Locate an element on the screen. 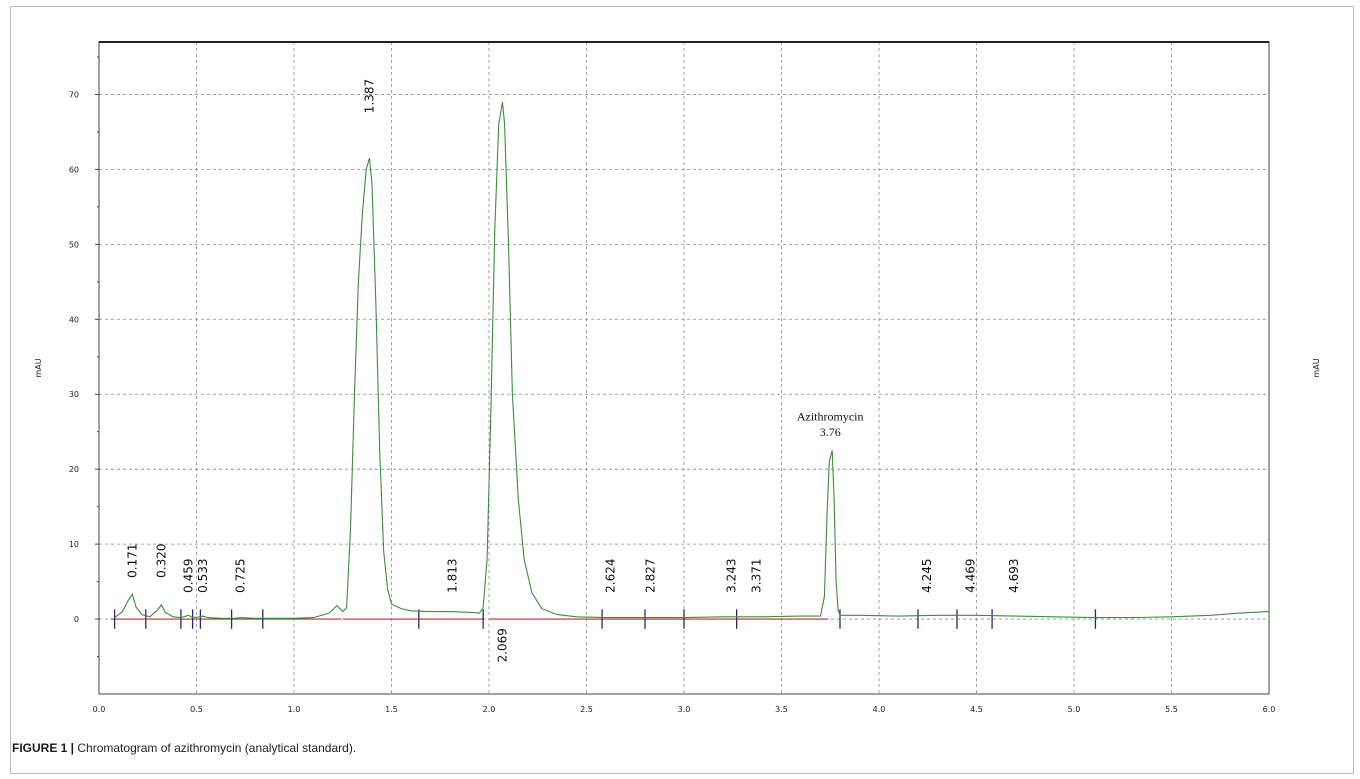 The height and width of the screenshot is (779, 1360). y-tick-label: 50 is located at coordinates (74, 244).